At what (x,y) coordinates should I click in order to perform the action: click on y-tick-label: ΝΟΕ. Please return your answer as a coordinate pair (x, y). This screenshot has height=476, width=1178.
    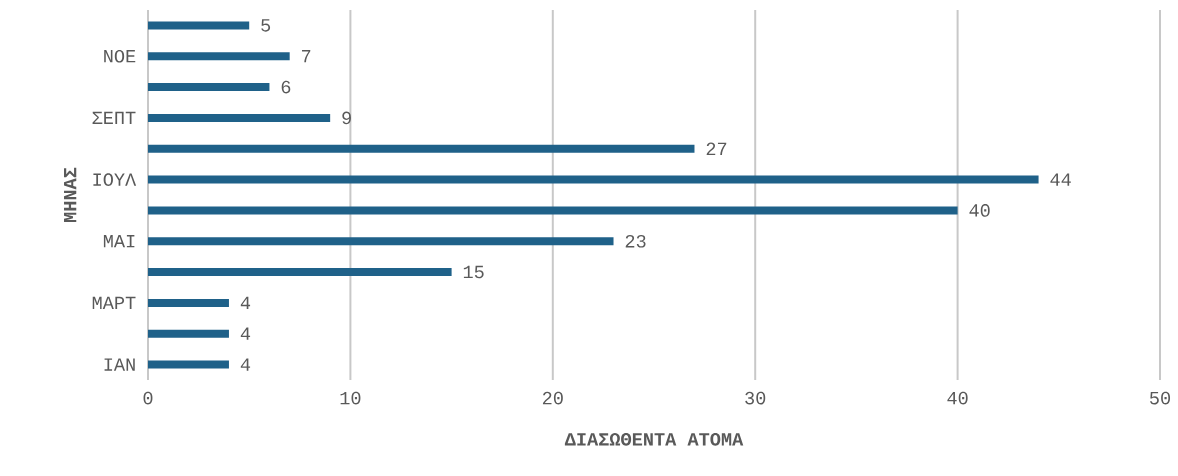
    Looking at the image, I should click on (120, 56).